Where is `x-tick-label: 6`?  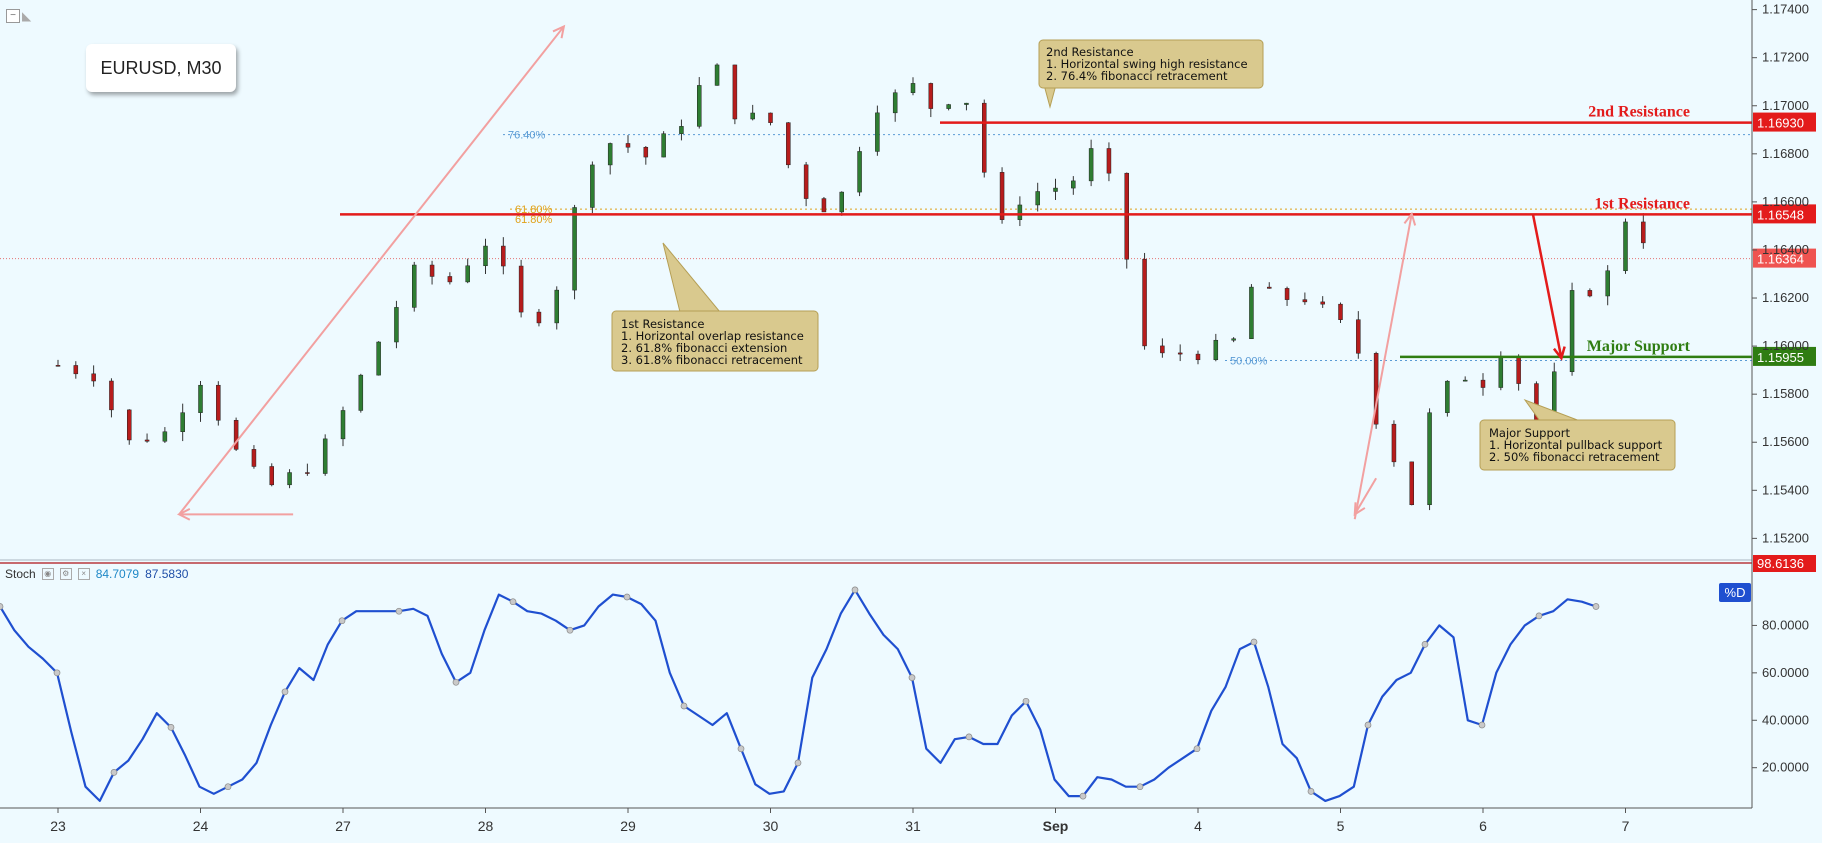 x-tick-label: 6 is located at coordinates (1483, 826).